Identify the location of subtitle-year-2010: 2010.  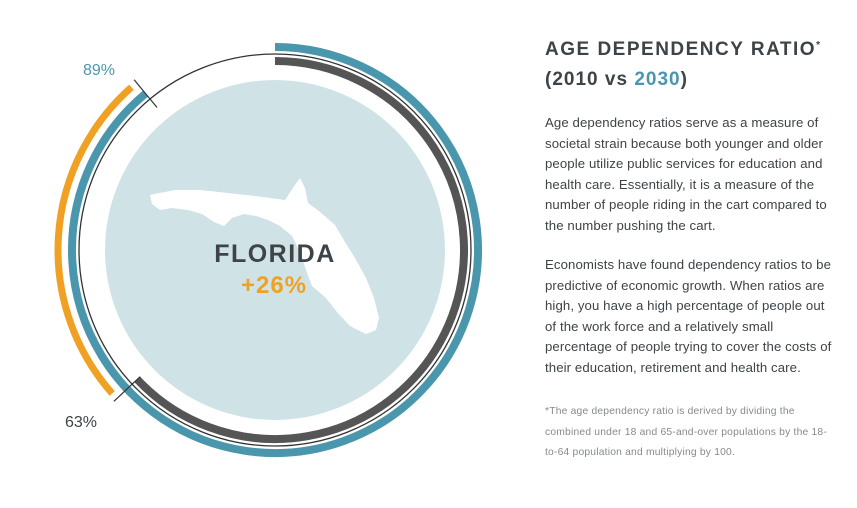
(575, 79).